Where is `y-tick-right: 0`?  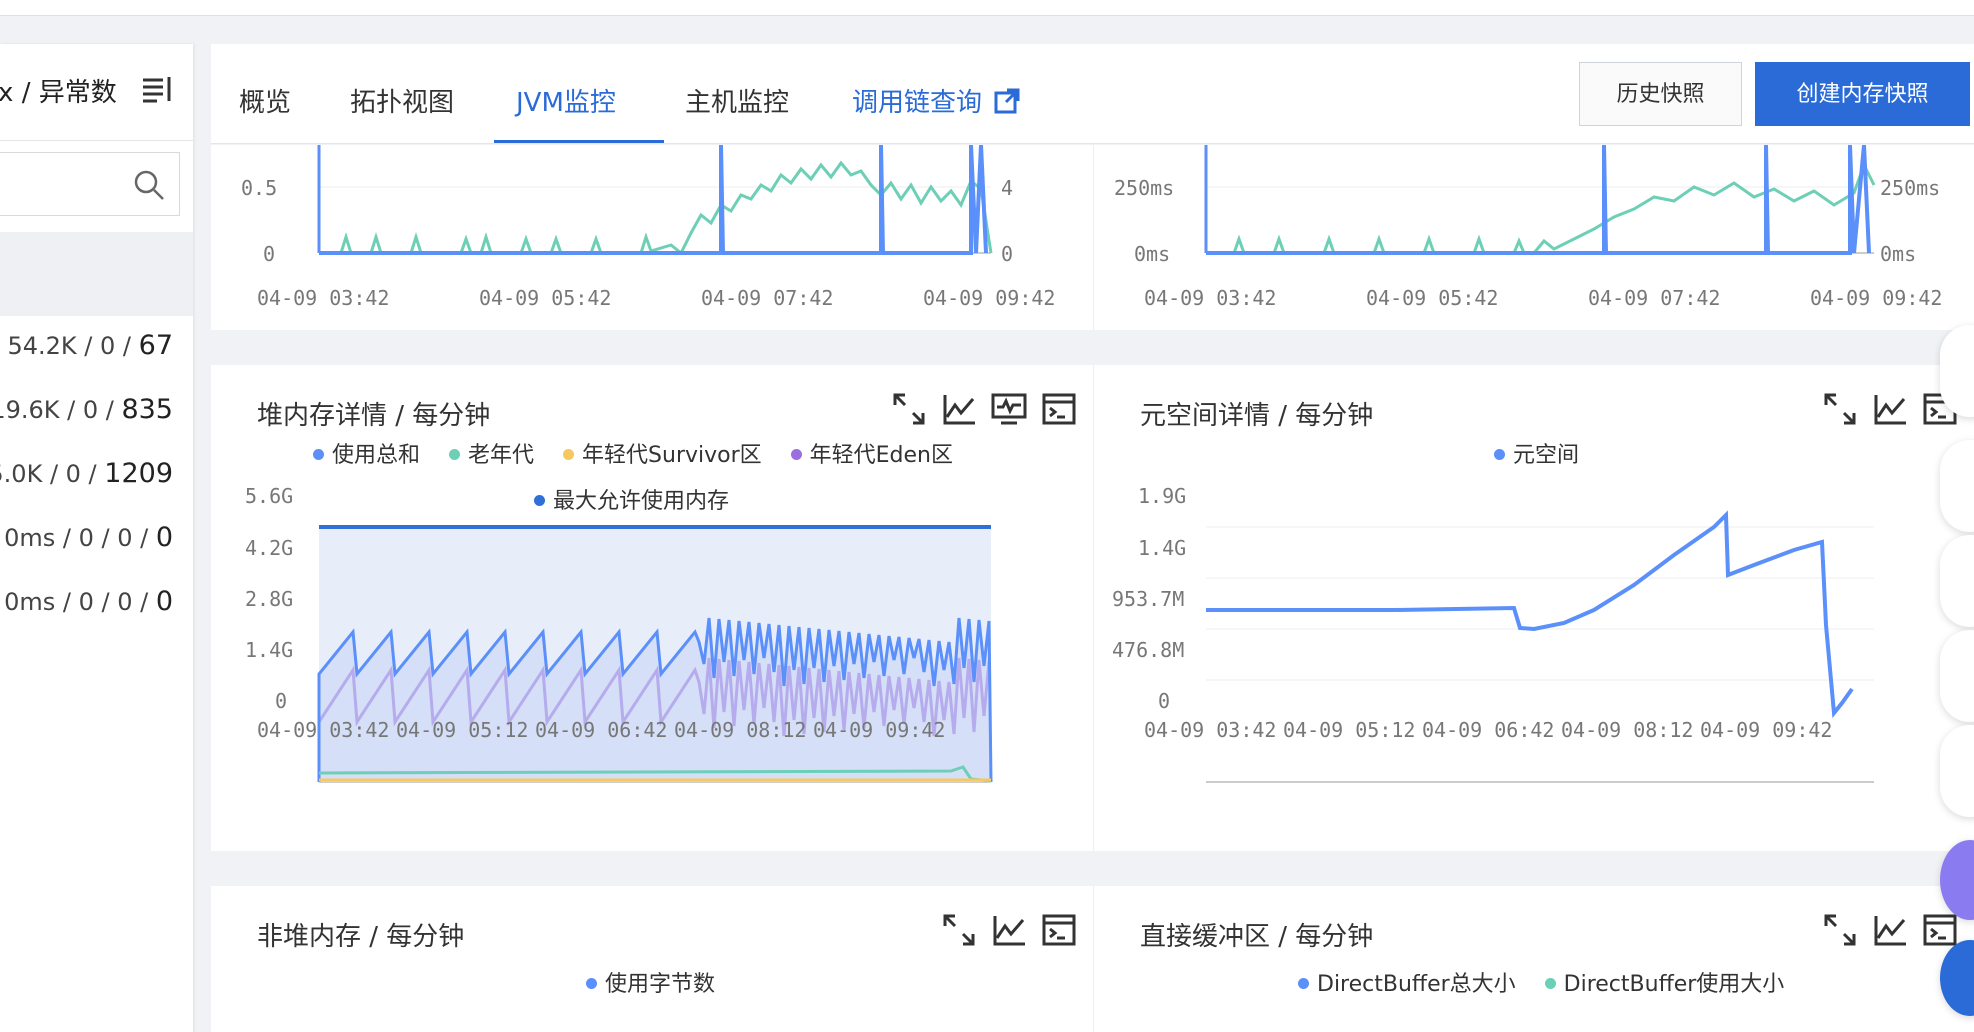 y-tick-right: 0 is located at coordinates (1007, 254).